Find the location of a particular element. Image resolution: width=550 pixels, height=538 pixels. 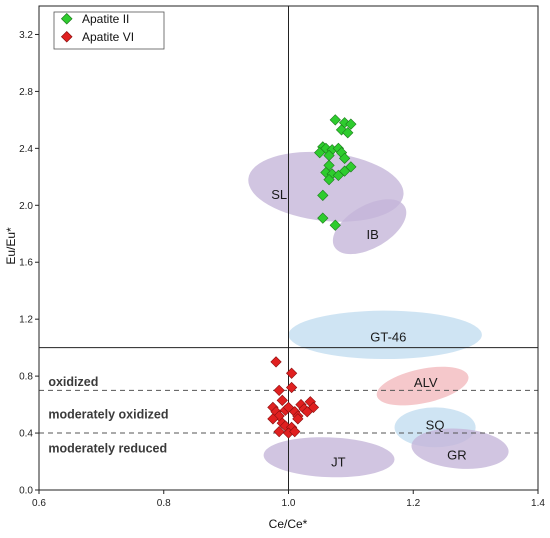

y-tick-label: 2.0 is located at coordinates (26, 206).